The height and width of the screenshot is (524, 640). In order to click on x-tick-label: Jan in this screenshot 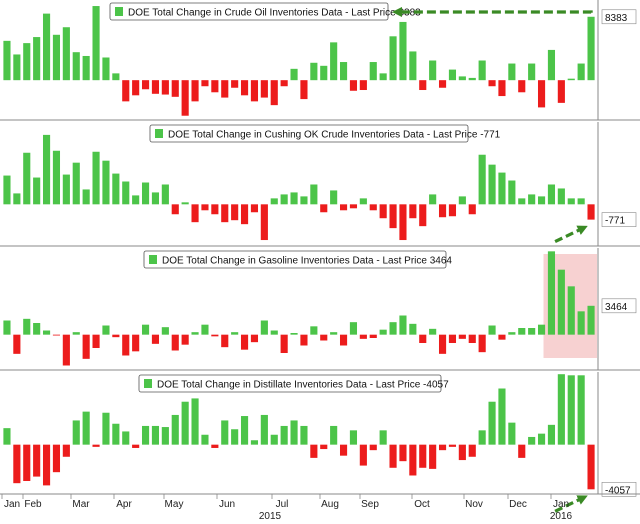, I will do `click(12, 504)`.